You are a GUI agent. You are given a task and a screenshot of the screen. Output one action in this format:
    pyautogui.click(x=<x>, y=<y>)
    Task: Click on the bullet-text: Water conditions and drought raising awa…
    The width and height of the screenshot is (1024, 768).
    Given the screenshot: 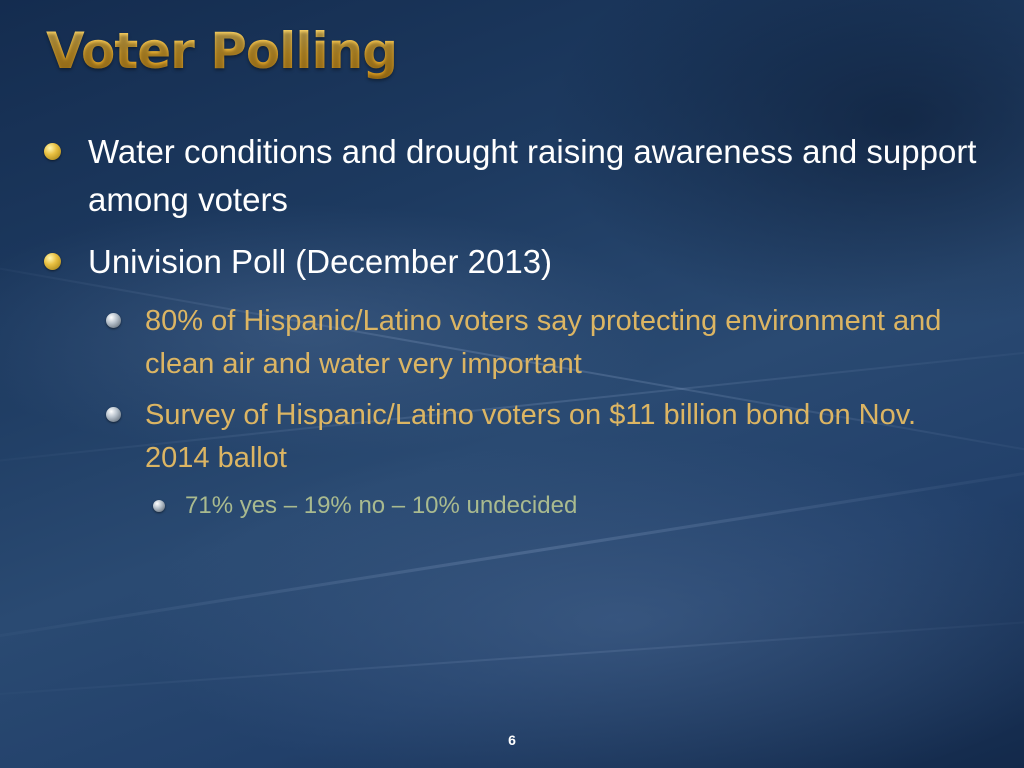 What is the action you would take?
    pyautogui.click(x=532, y=175)
    